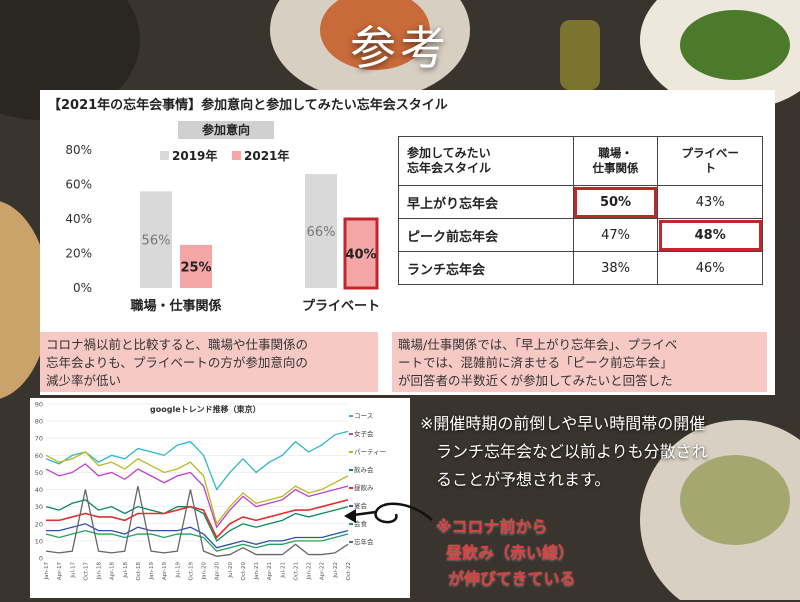 This screenshot has width=800, height=602. I want to click on bar-data-label: 40%, so click(360, 255).